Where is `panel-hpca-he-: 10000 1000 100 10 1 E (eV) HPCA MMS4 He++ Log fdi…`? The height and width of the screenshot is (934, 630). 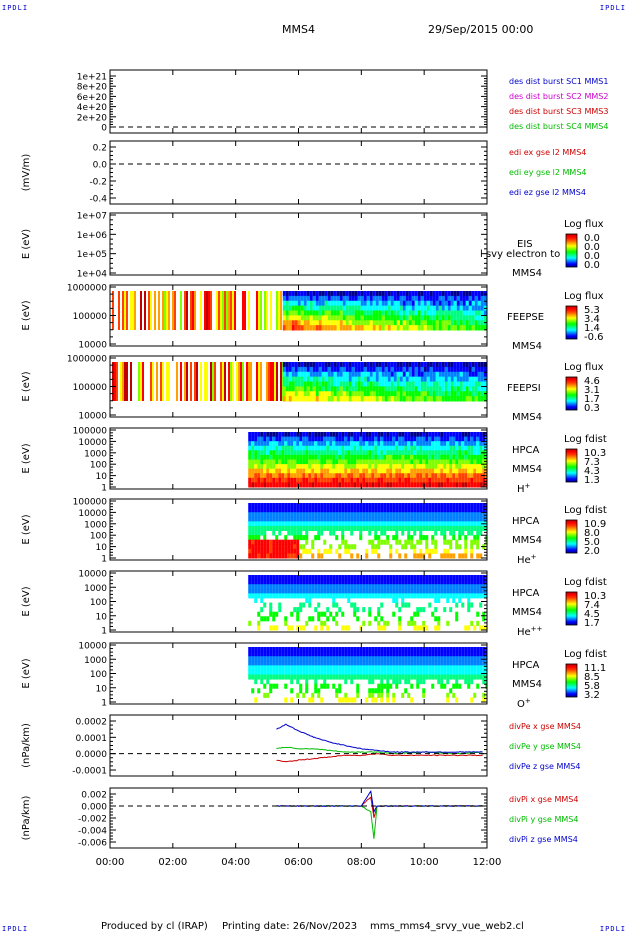
panel-hpca-he-: 10000 1000 100 10 1 E (eV) HPCA MMS4 He++ Log fdi… is located at coordinates (314, 604).